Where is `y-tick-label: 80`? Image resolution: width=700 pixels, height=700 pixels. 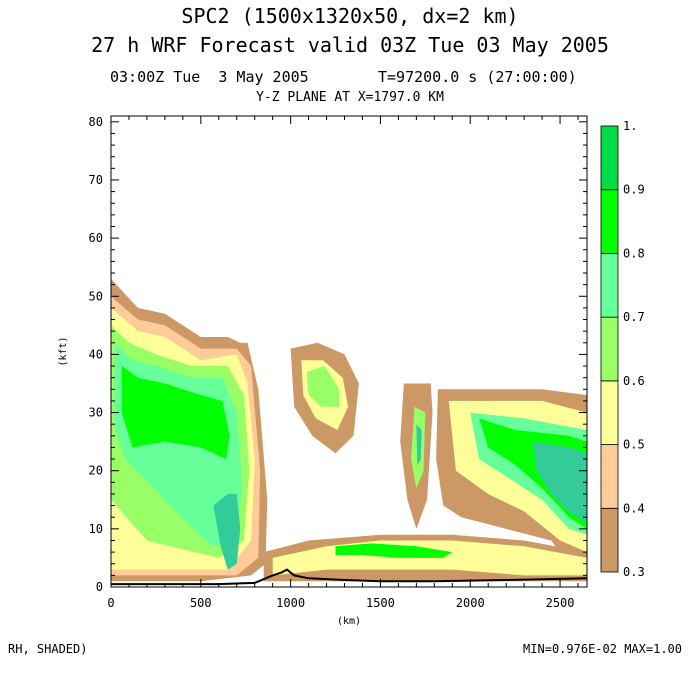
y-tick-label: 80 is located at coordinates (96, 122).